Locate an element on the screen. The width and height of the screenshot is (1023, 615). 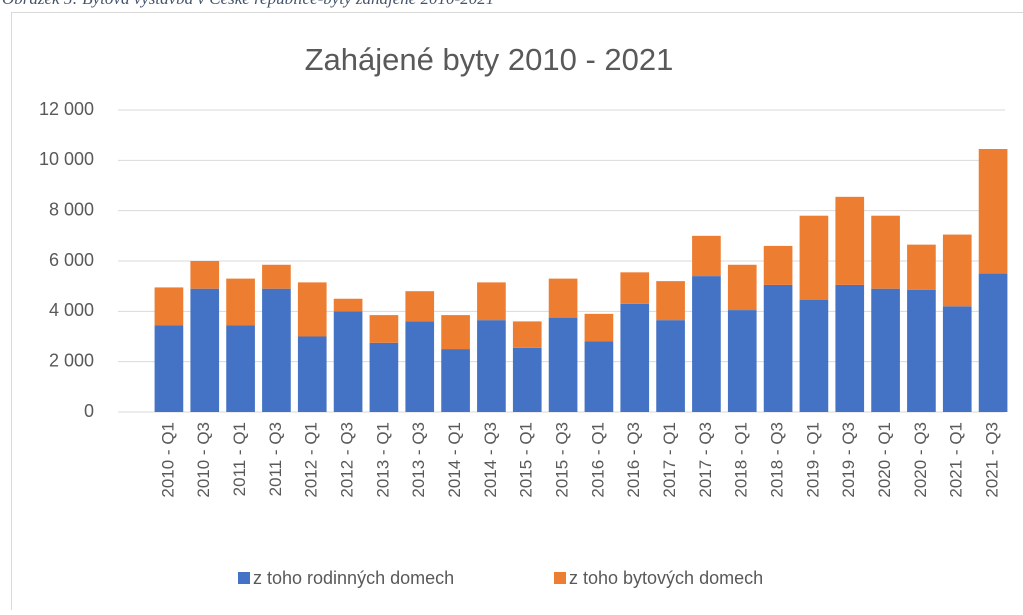
x-tick-label: 2015 - Q3 is located at coordinates (562, 460).